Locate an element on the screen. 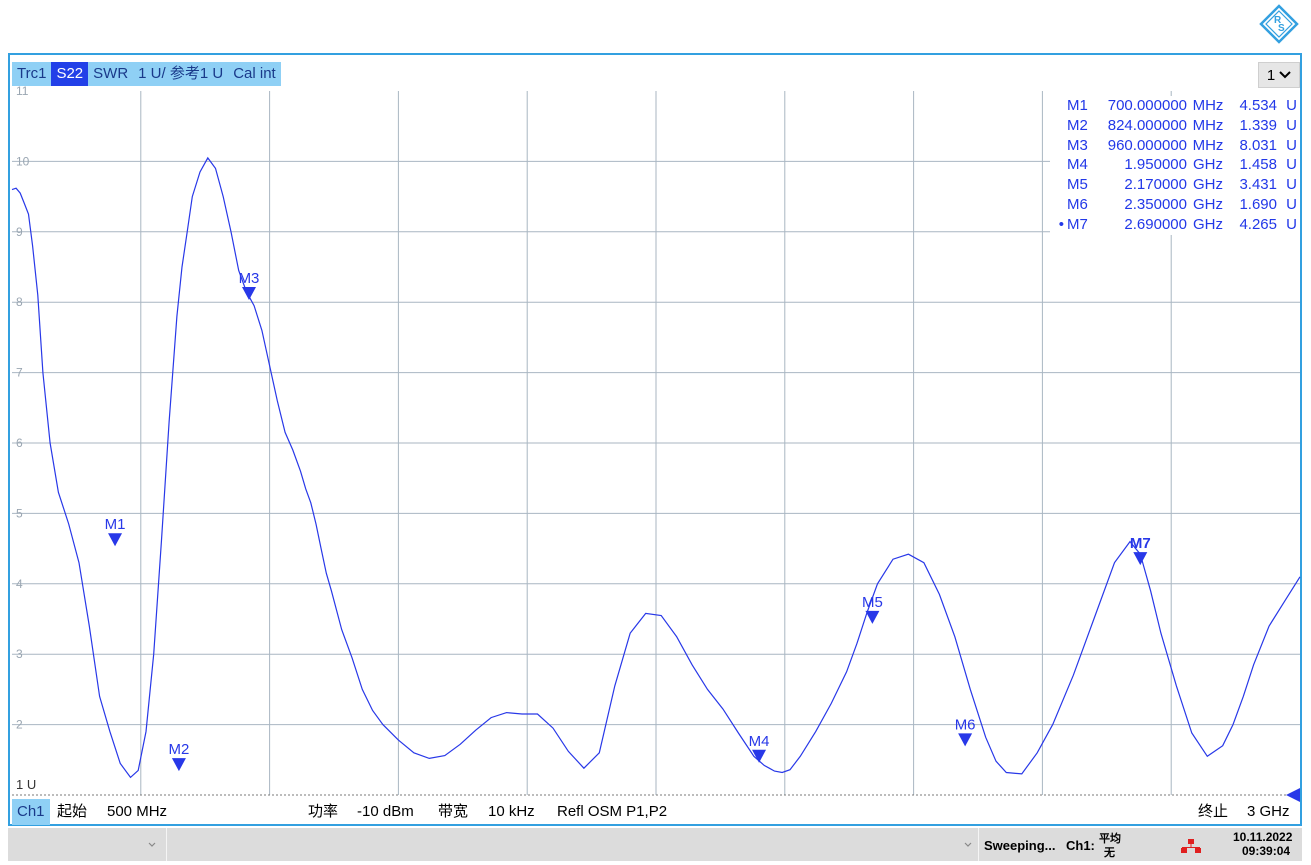 The height and width of the screenshot is (865, 1311). window-number: 1 is located at coordinates (1271, 75).